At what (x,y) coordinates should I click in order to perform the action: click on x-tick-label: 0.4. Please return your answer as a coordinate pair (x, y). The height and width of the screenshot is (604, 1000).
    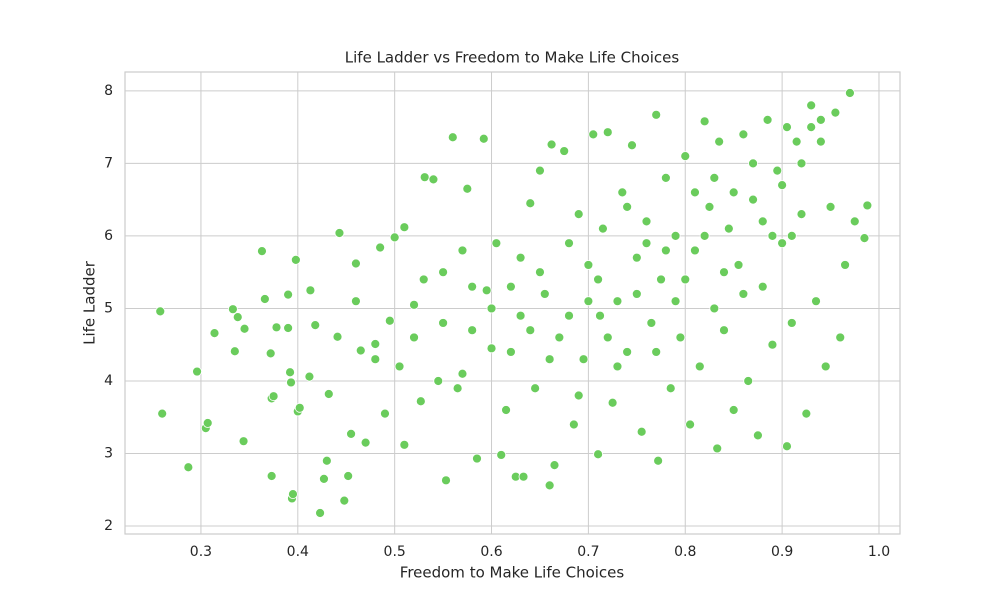
    Looking at the image, I should click on (298, 552).